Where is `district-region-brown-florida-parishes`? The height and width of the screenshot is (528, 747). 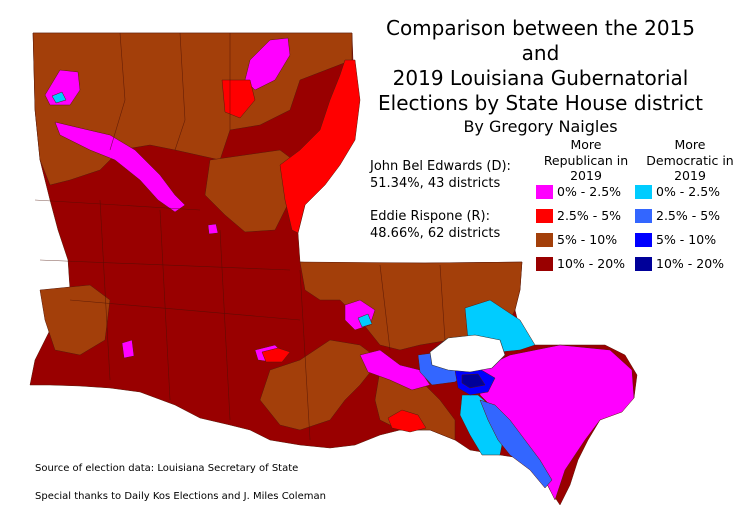 district-region-brown-florida-parishes is located at coordinates (411, 306).